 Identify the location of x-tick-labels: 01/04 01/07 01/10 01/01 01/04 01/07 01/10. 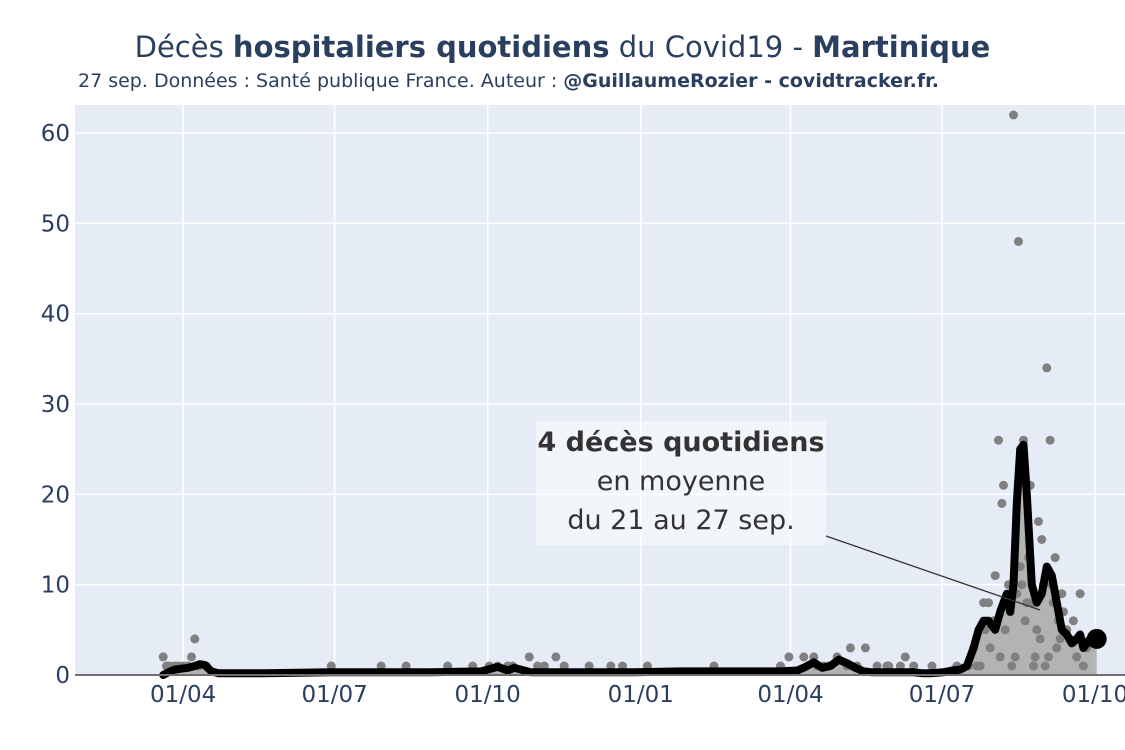
(637, 695).